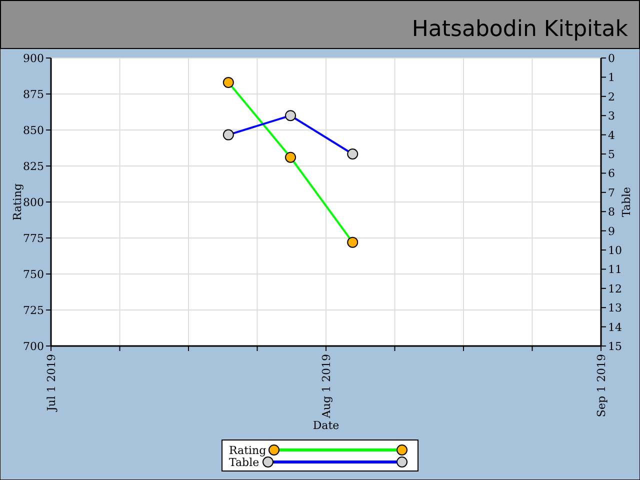 The height and width of the screenshot is (480, 640). I want to click on y2-tick-label: 6, so click(611, 173).